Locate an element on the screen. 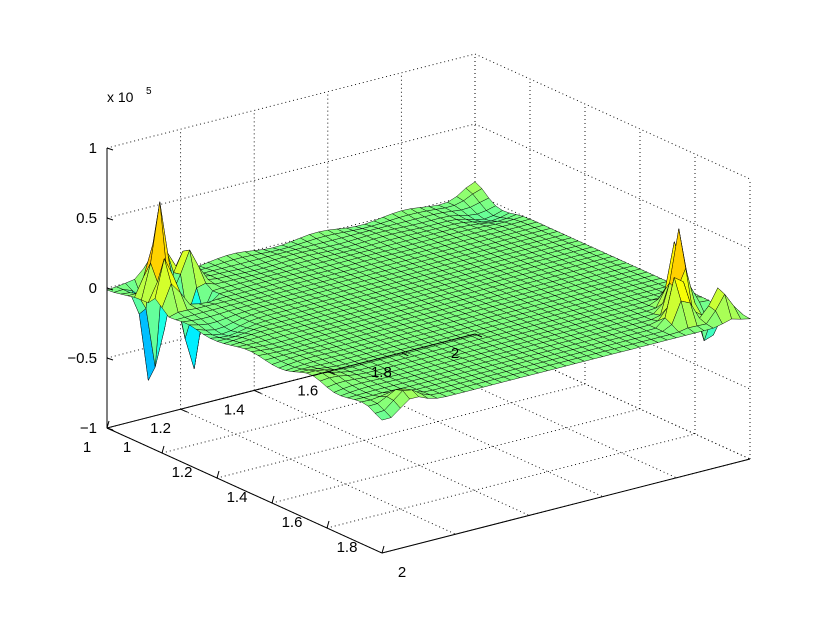  x-tick-label: 1.2 is located at coordinates (182, 472).